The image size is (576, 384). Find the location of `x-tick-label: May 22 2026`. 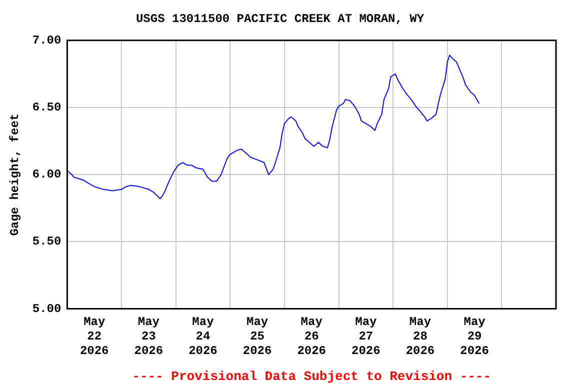

x-tick-label: May 22 2026 is located at coordinates (94, 336).